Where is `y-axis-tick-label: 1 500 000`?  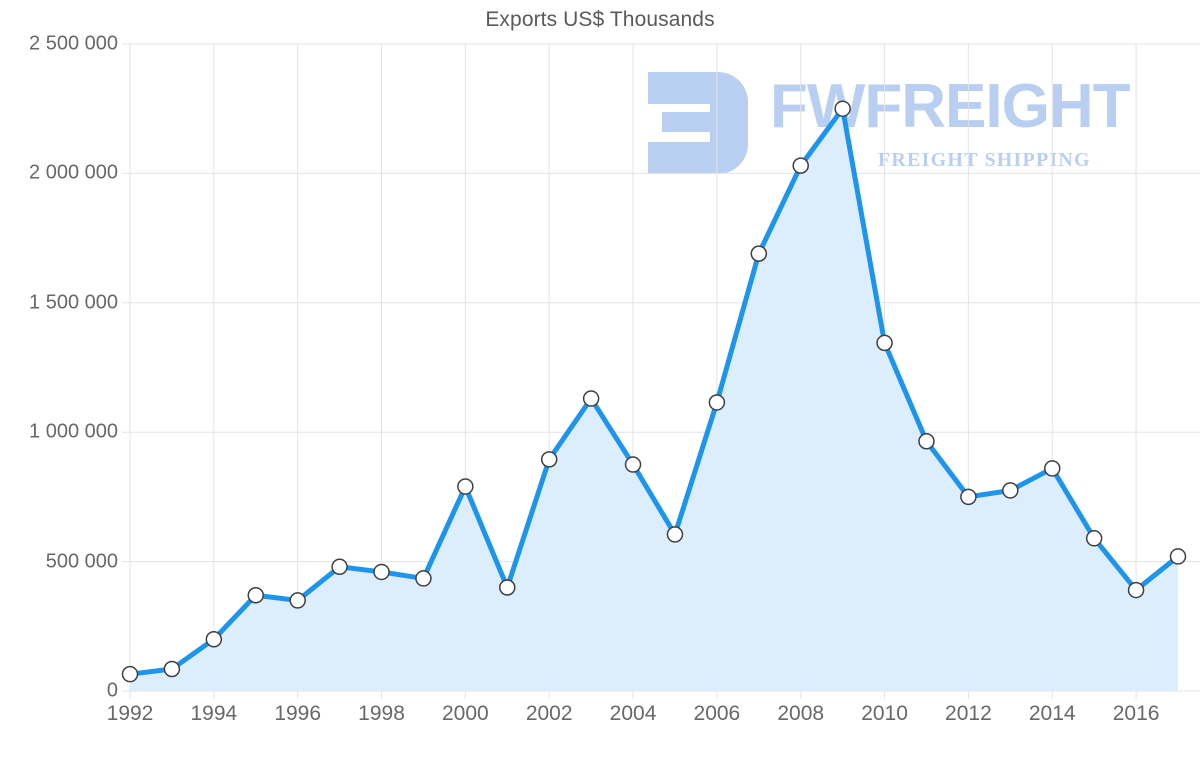
y-axis-tick-label: 1 500 000 is located at coordinates (73, 302).